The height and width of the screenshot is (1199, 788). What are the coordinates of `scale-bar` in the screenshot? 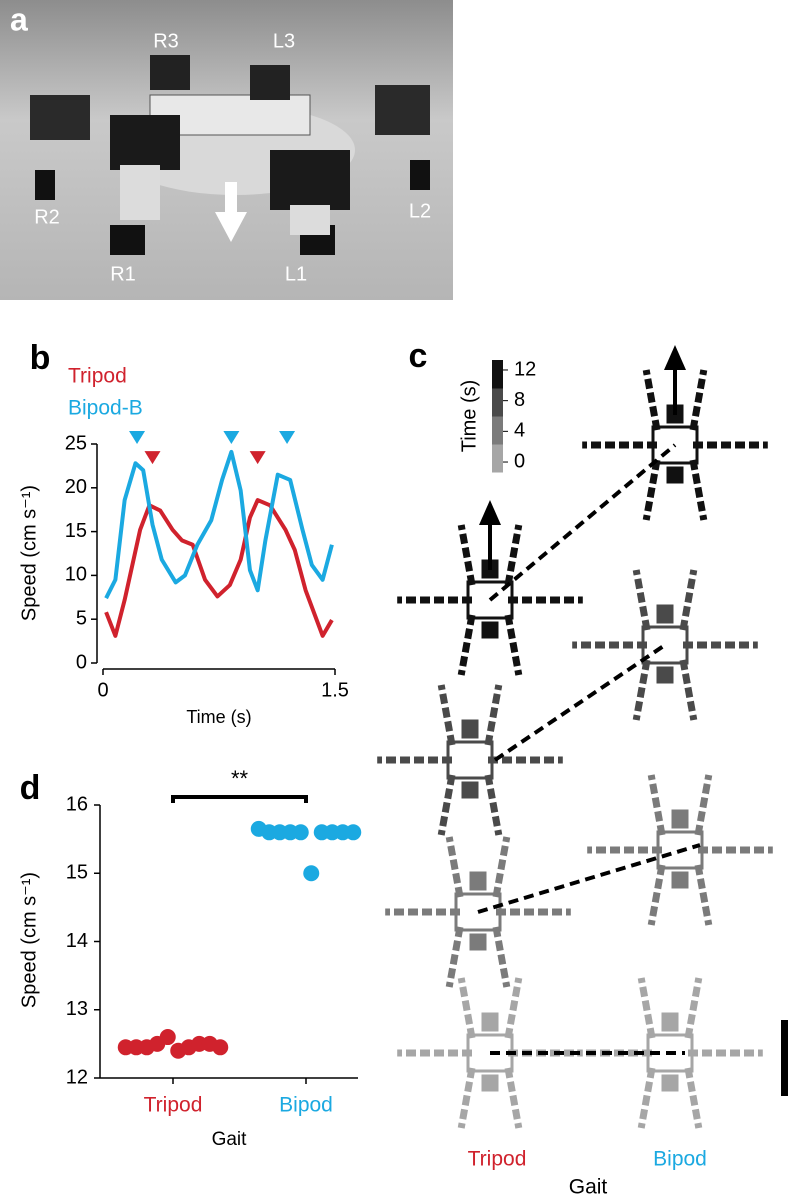 It's located at (784, 1058).